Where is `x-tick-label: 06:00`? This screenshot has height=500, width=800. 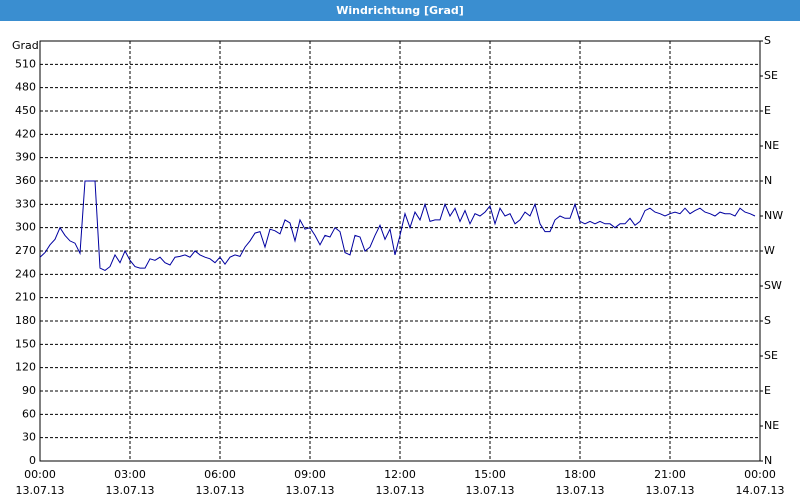
x-tick-label: 06:00 is located at coordinates (220, 474).